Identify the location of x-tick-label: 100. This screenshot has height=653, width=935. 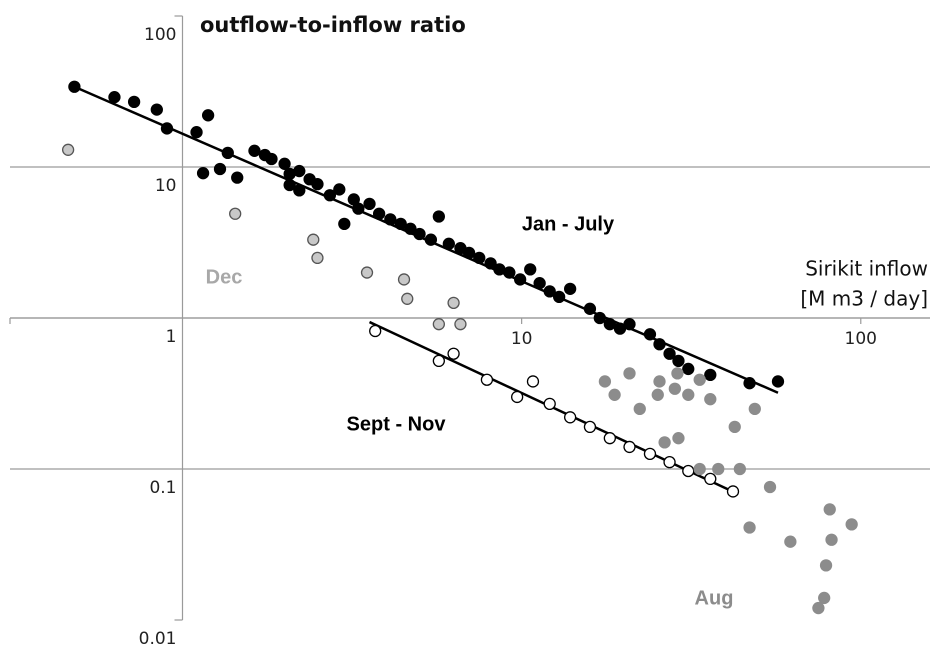
(861, 339).